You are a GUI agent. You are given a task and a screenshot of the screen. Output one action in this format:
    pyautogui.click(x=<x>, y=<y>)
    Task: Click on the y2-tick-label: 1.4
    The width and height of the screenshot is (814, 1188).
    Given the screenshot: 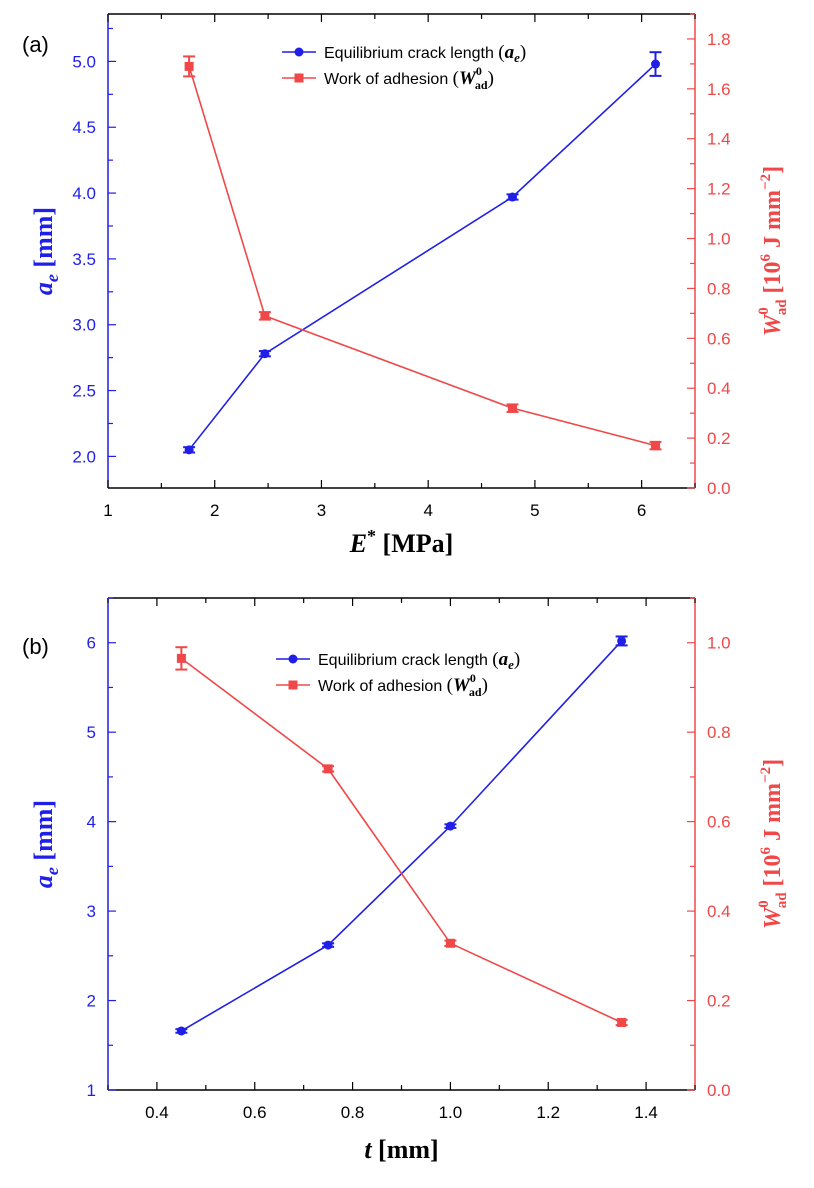 What is the action you would take?
    pyautogui.click(x=719, y=139)
    